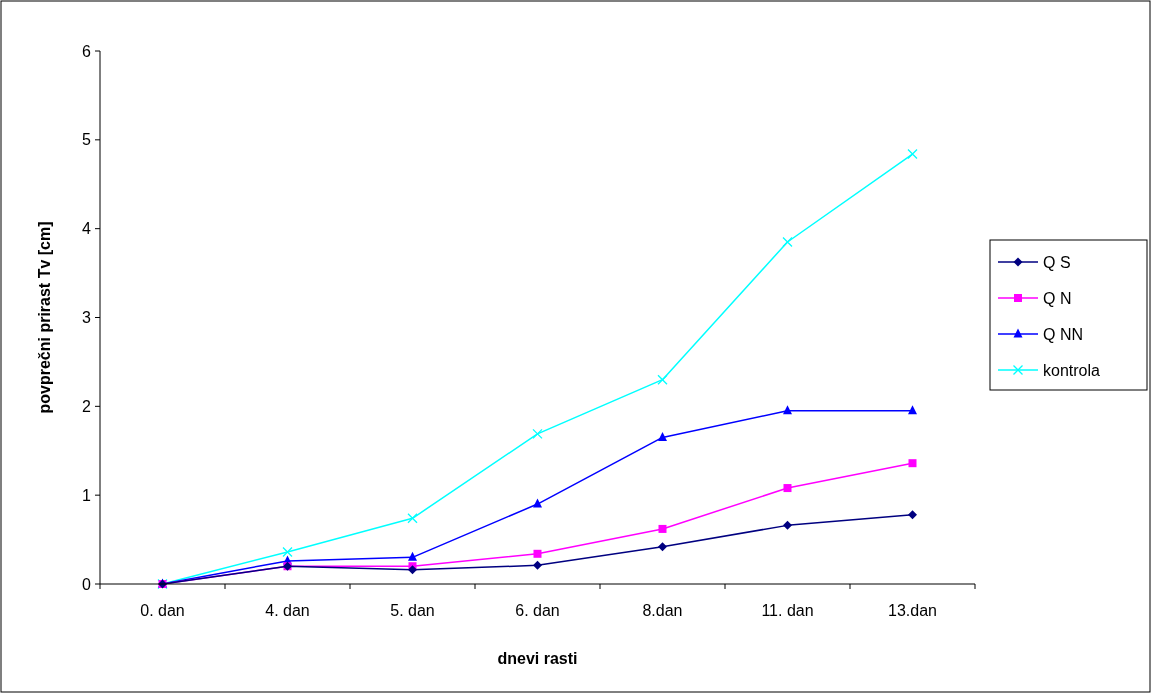 Image resolution: width=1151 pixels, height=693 pixels. Describe the element at coordinates (87, 318) in the screenshot. I see `y-tick-label: 3` at that location.